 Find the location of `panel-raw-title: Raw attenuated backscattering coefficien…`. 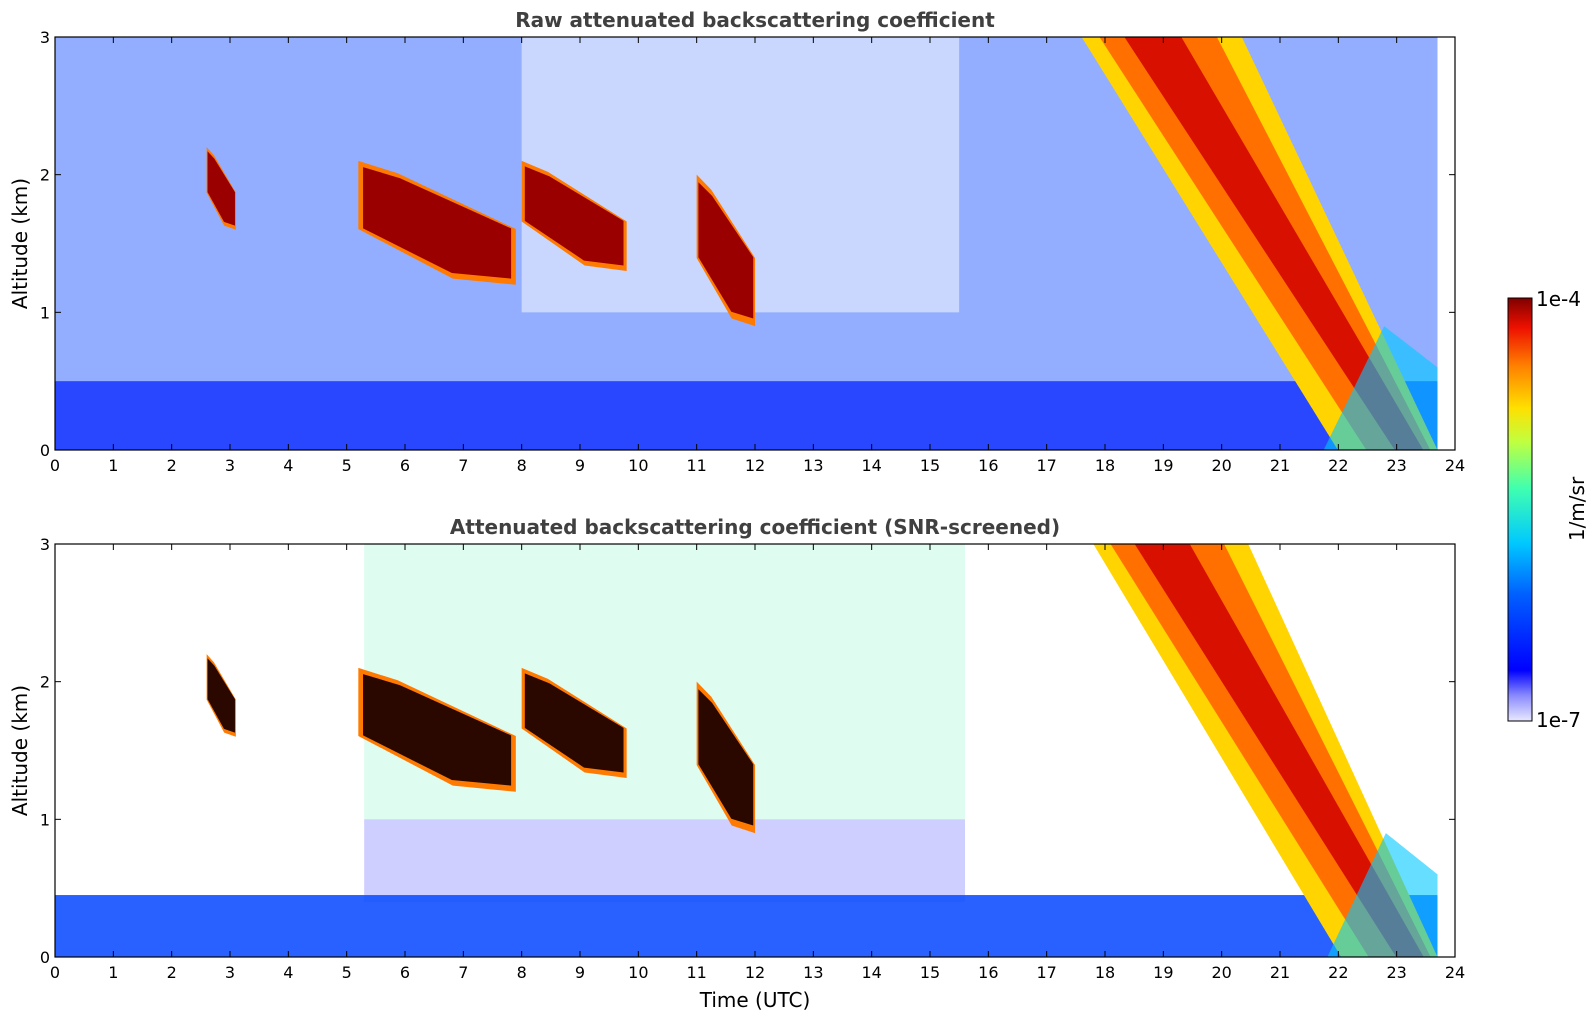

panel-raw-title: Raw attenuated backscattering coefficien… is located at coordinates (755, 20).